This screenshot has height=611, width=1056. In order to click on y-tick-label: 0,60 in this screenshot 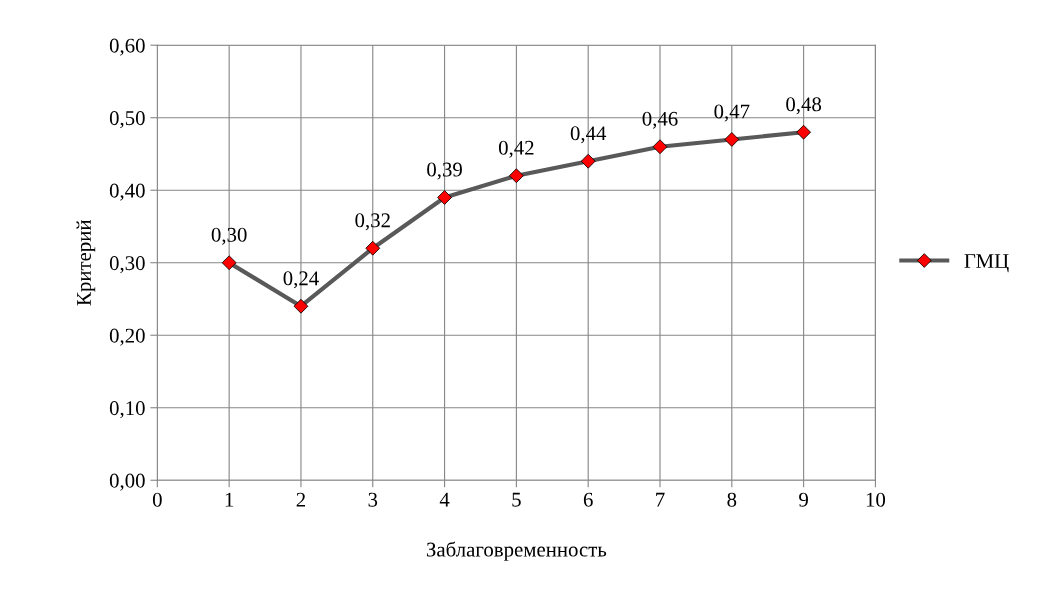, I will do `click(127, 47)`.